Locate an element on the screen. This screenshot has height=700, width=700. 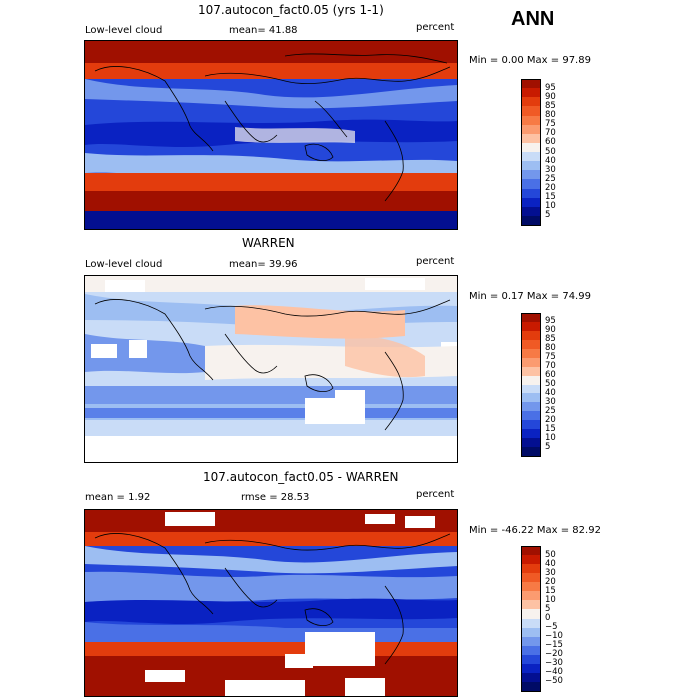
panel-title: WARREN is located at coordinates (268, 243).